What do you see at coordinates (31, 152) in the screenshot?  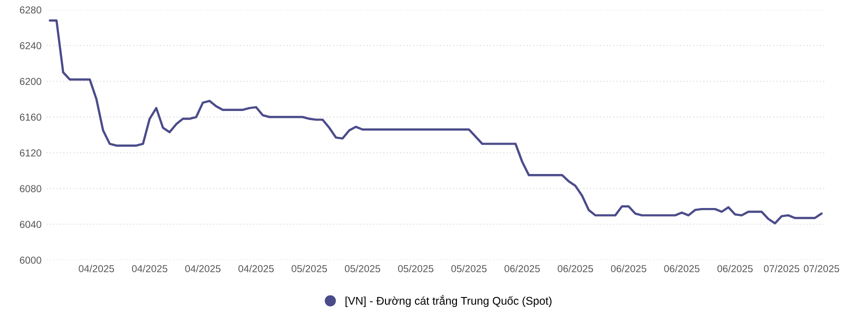 I see `y-tick-label: 6120` at bounding box center [31, 152].